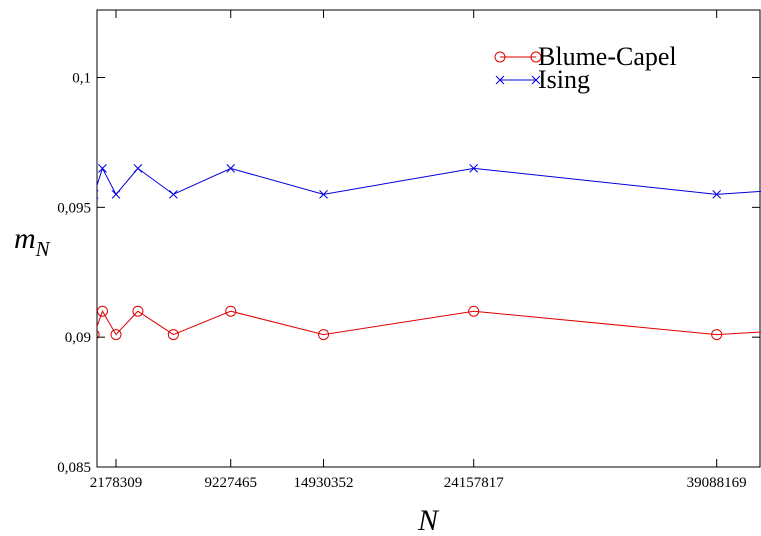 The width and height of the screenshot is (761, 536). Describe the element at coordinates (116, 483) in the screenshot. I see `x-tick-label: 2178309` at that location.